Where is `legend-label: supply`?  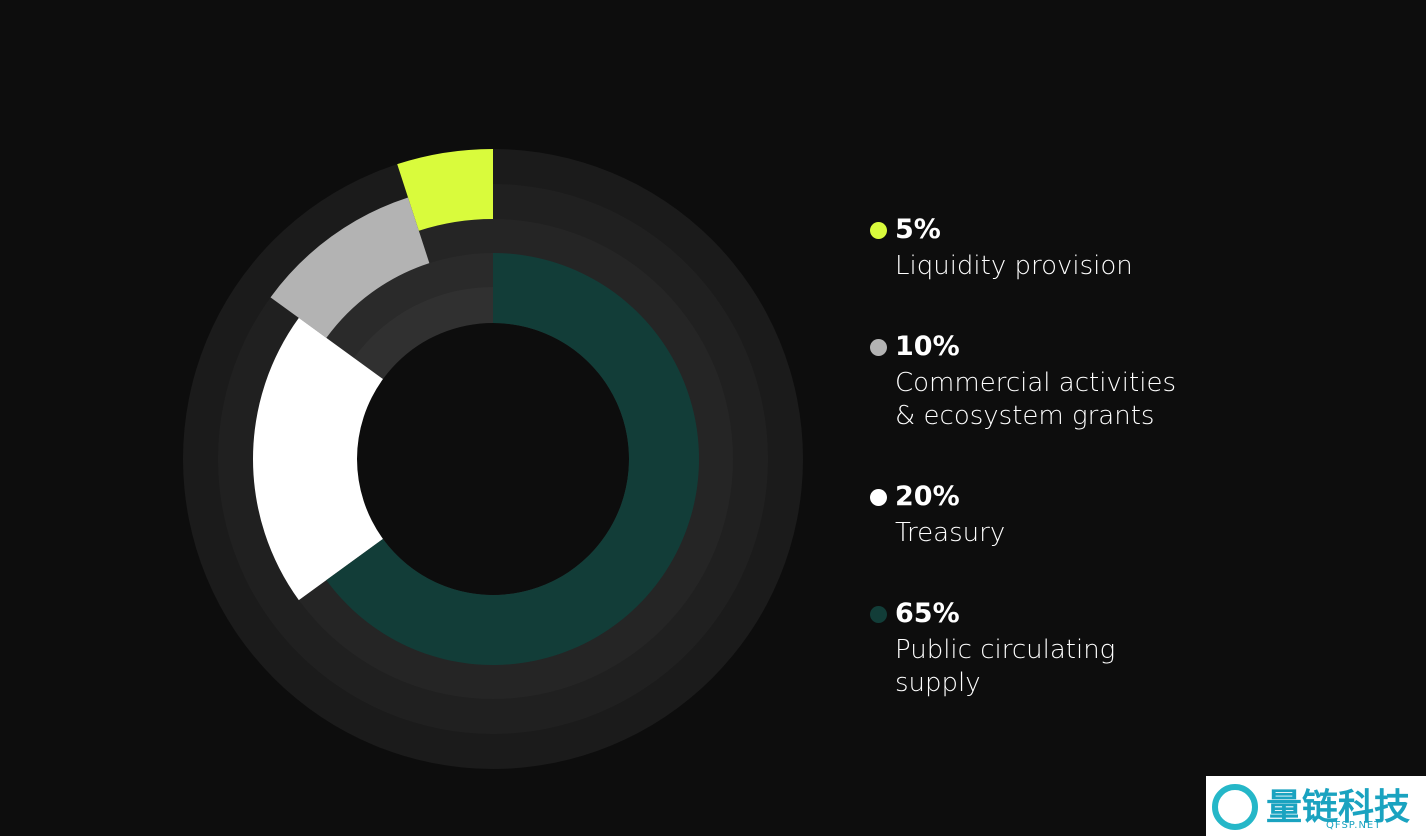
legend-label: supply is located at coordinates (938, 683).